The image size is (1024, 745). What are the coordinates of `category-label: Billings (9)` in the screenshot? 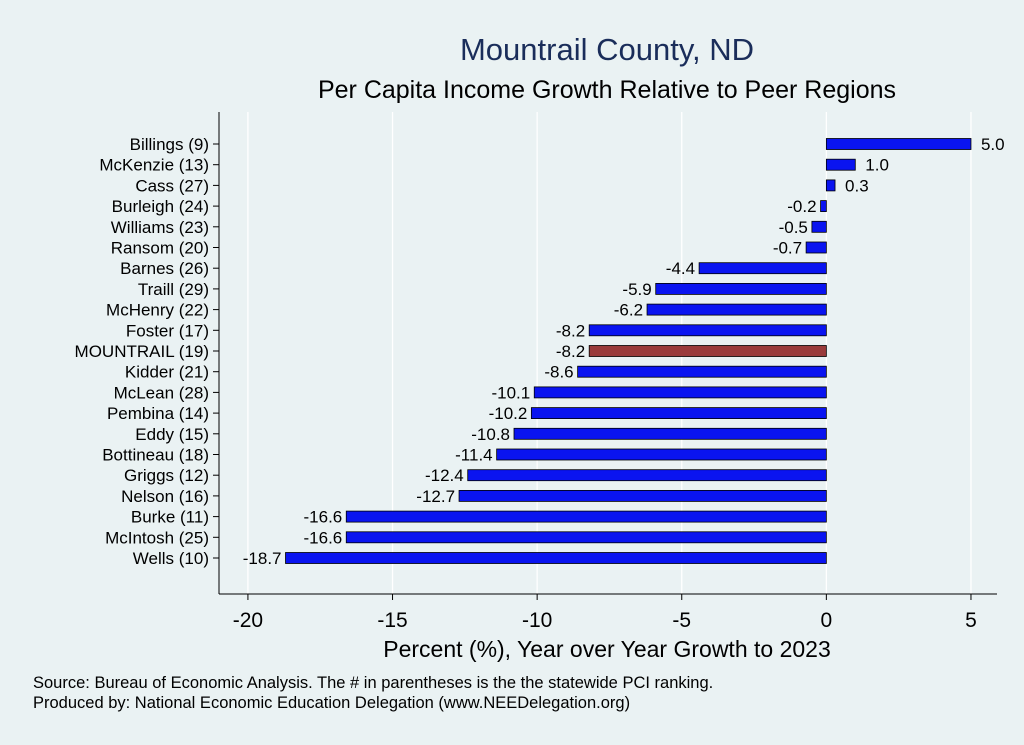 It's located at (169, 144).